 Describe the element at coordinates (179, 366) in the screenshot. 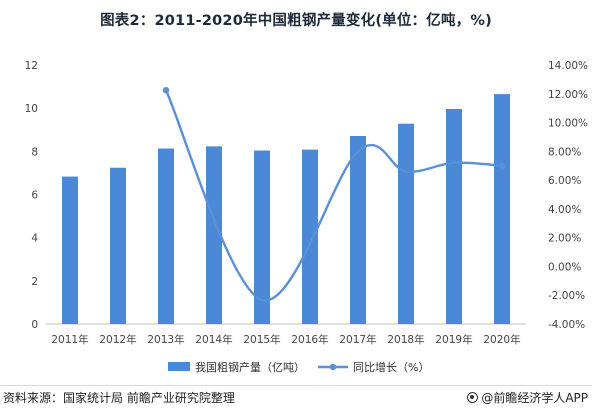

I see `legend-bar-swatch` at that location.